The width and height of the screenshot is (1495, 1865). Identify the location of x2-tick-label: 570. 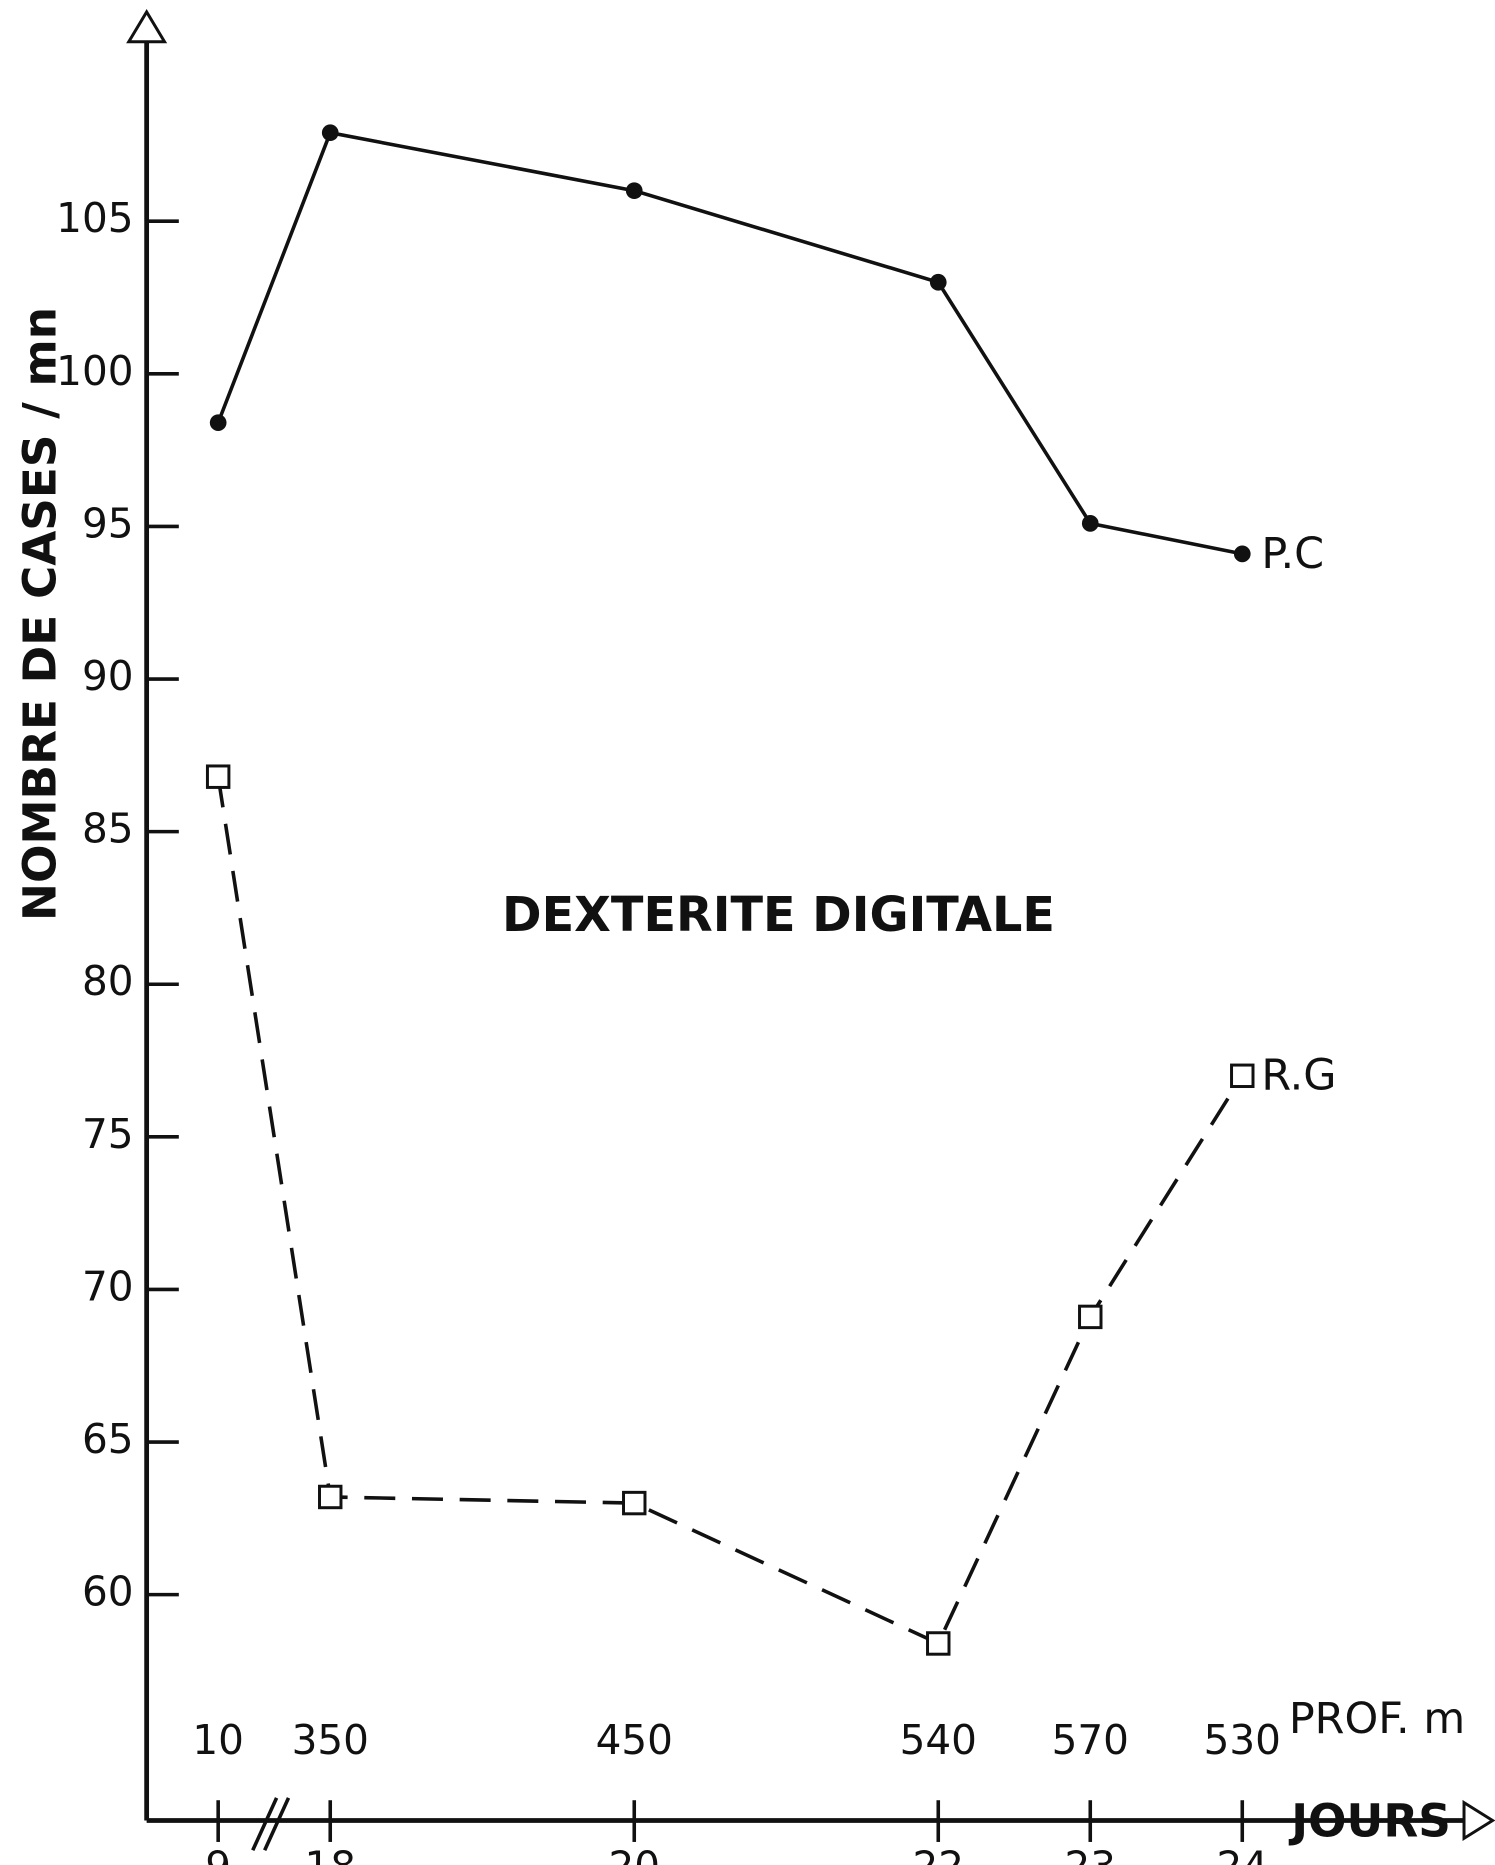
(1090, 1740).